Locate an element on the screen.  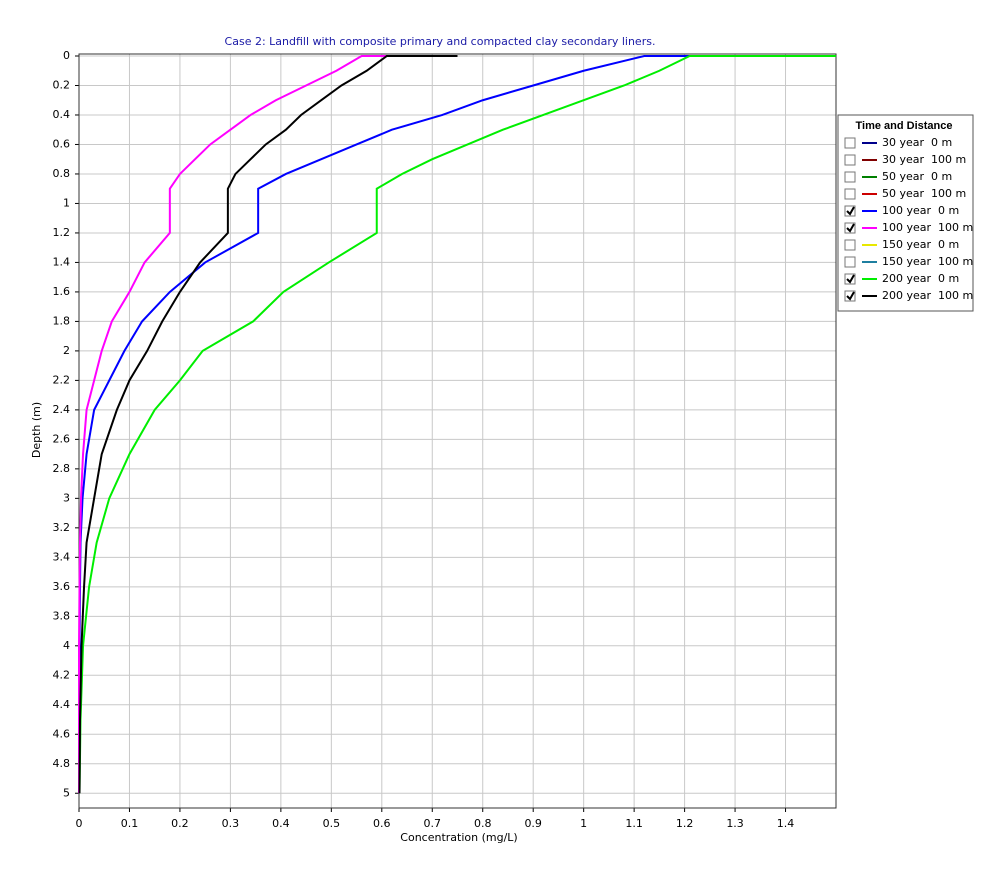
x-axis-label: Concentration (mg/L) is located at coordinates (458, 837).